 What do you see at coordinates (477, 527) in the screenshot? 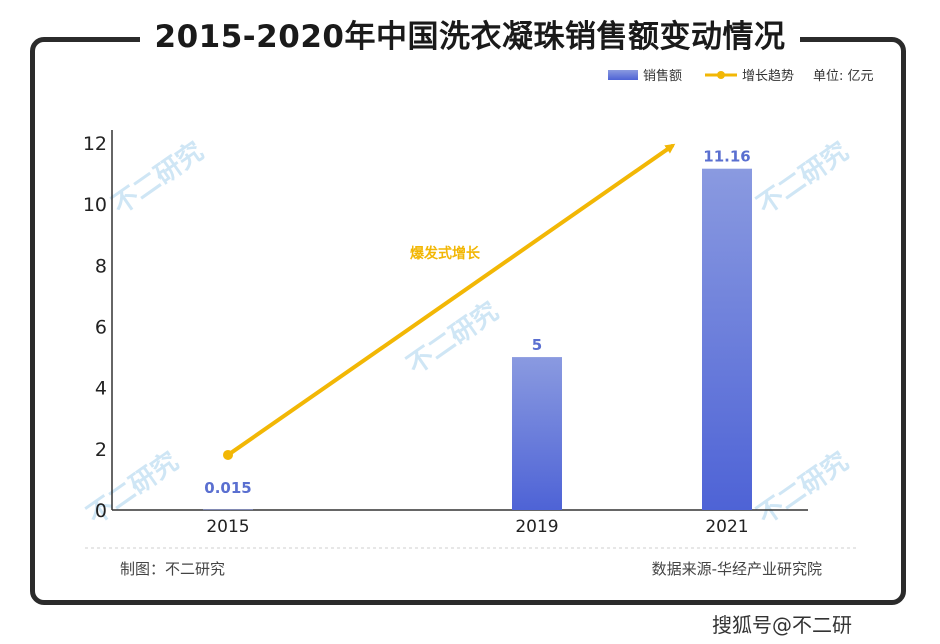
I see `x-tick-labels: 2015 2019 2021` at bounding box center [477, 527].